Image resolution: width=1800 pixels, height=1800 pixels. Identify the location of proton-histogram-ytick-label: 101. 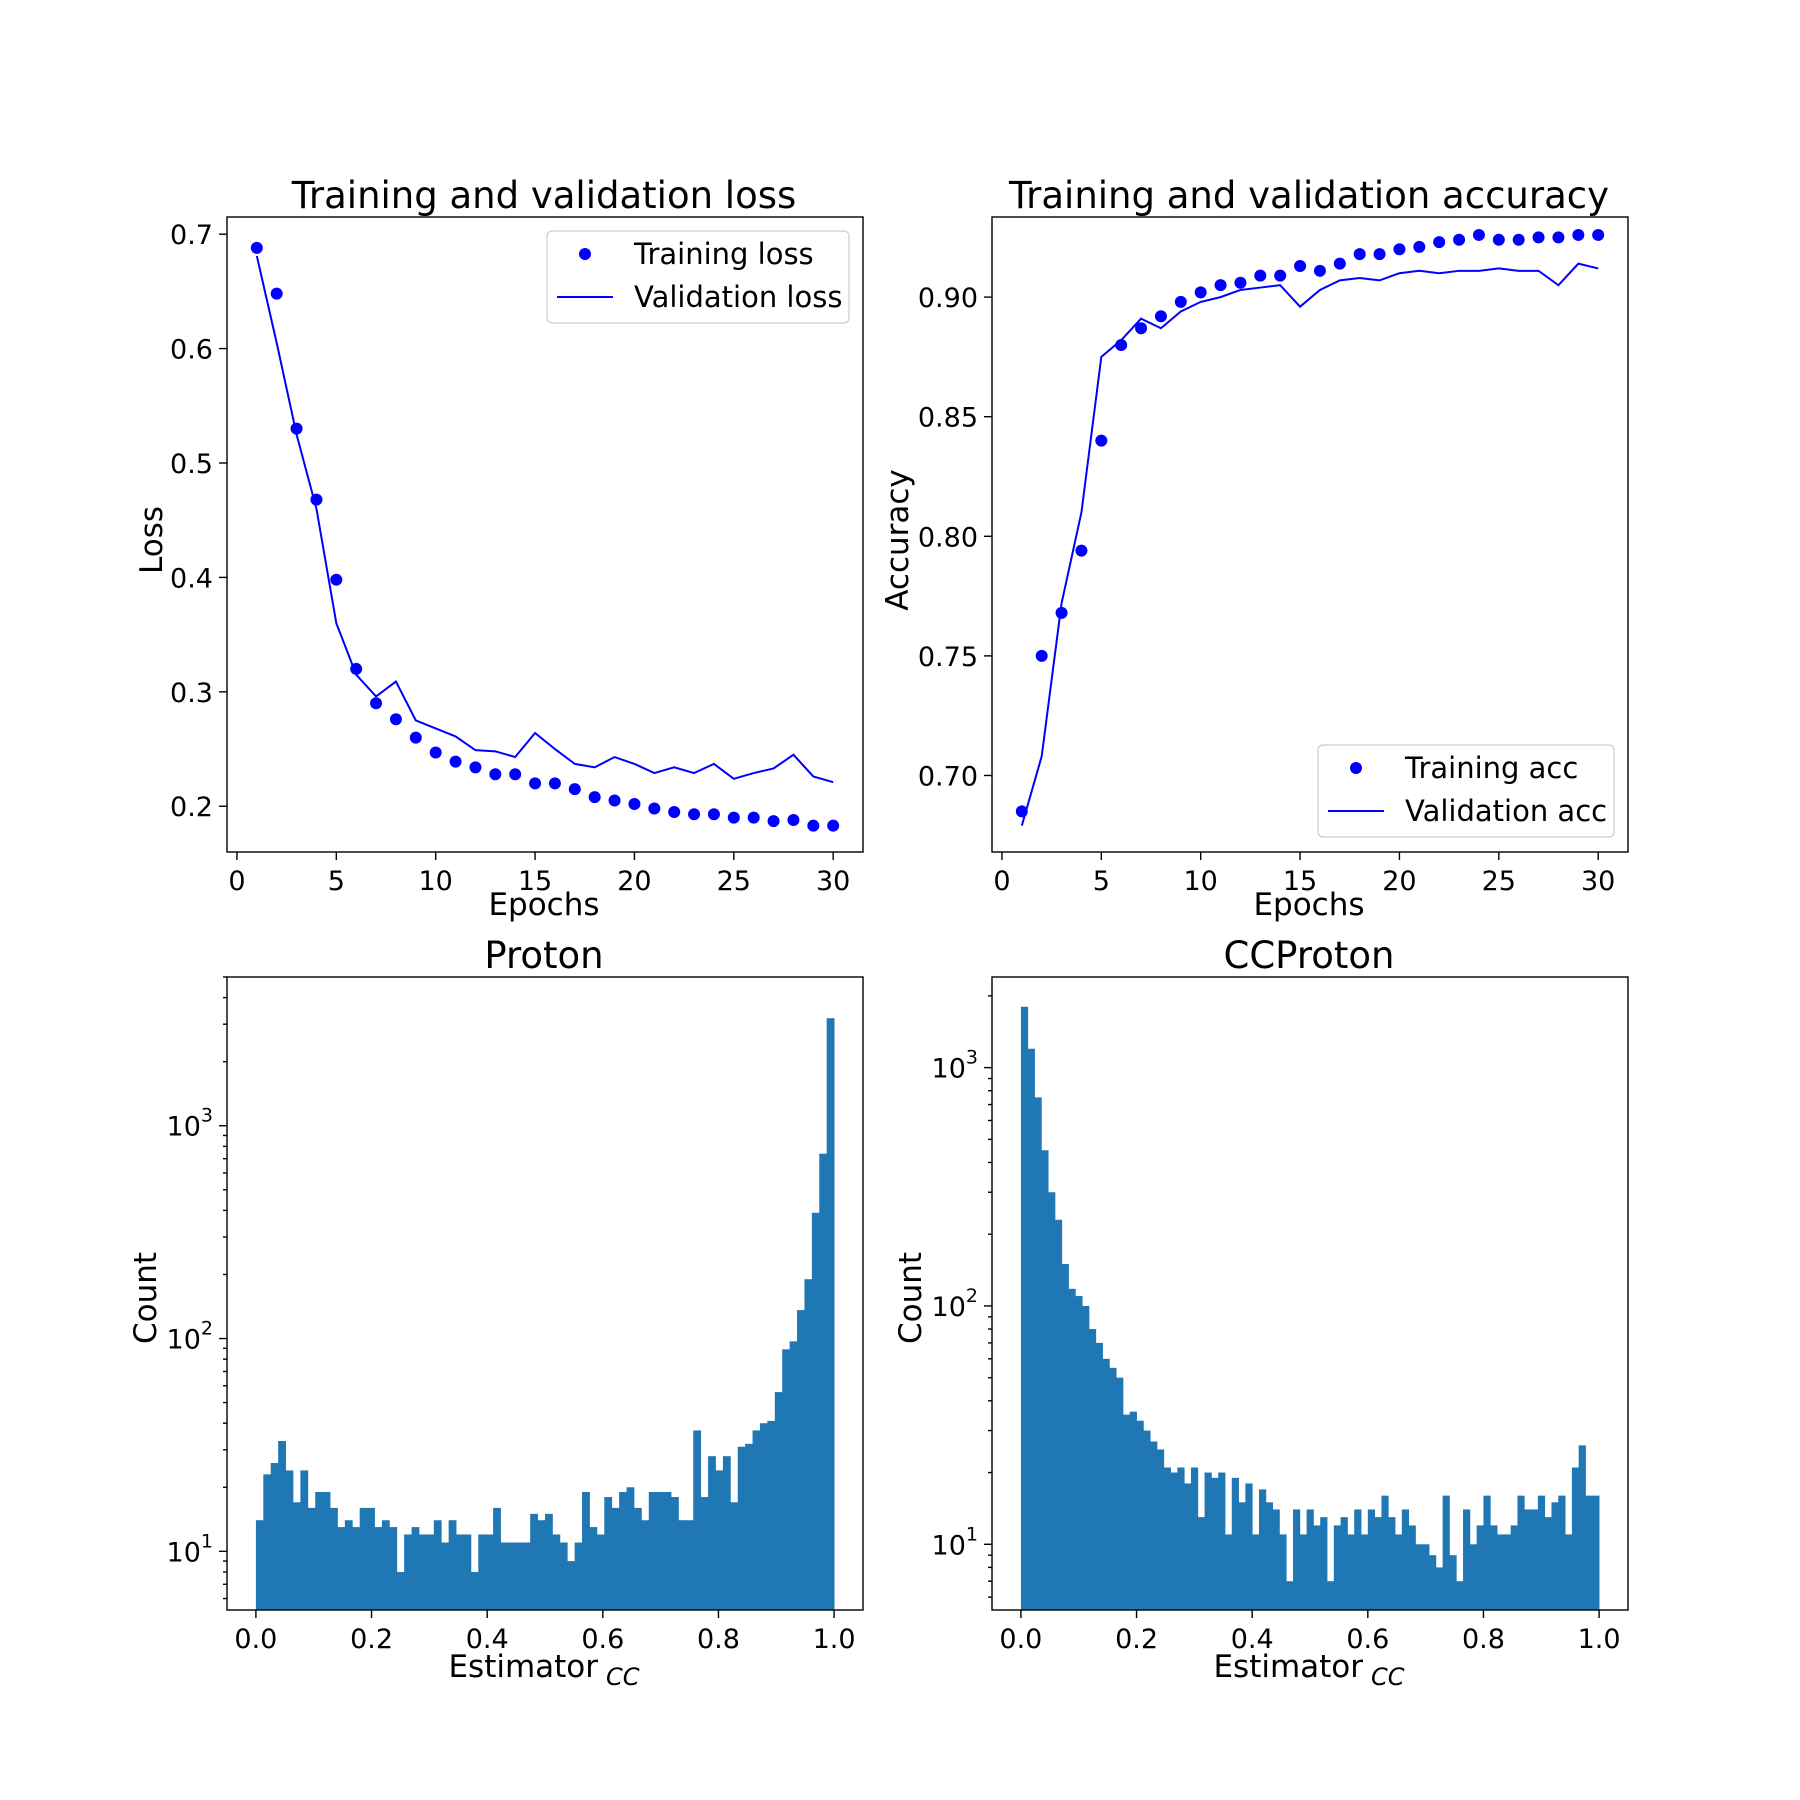
(190, 1549).